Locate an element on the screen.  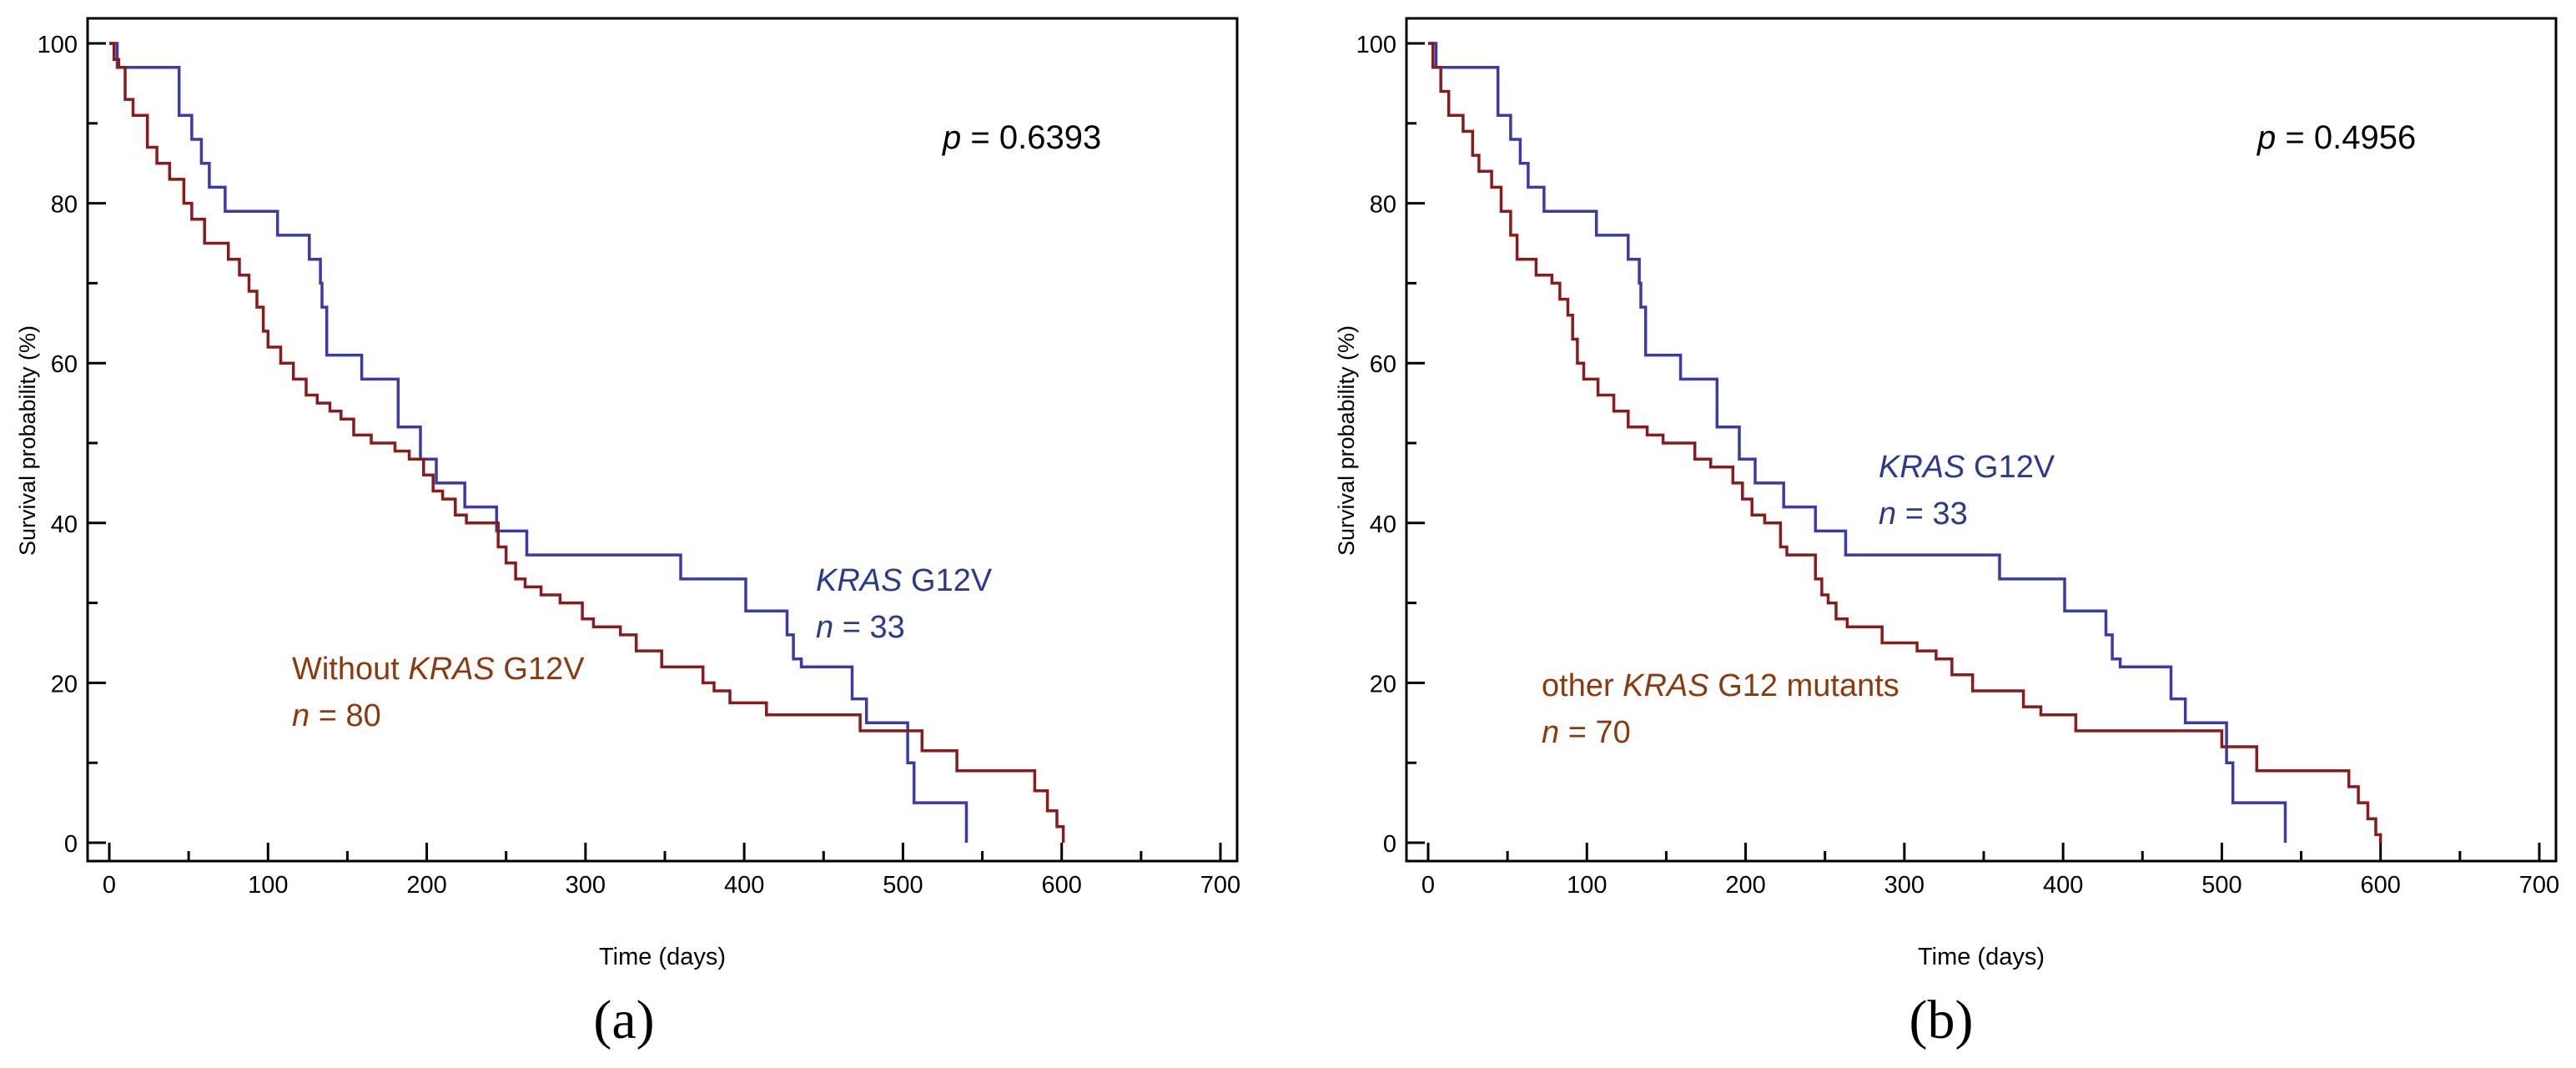
legend-n-value: = 80 is located at coordinates (350, 715).